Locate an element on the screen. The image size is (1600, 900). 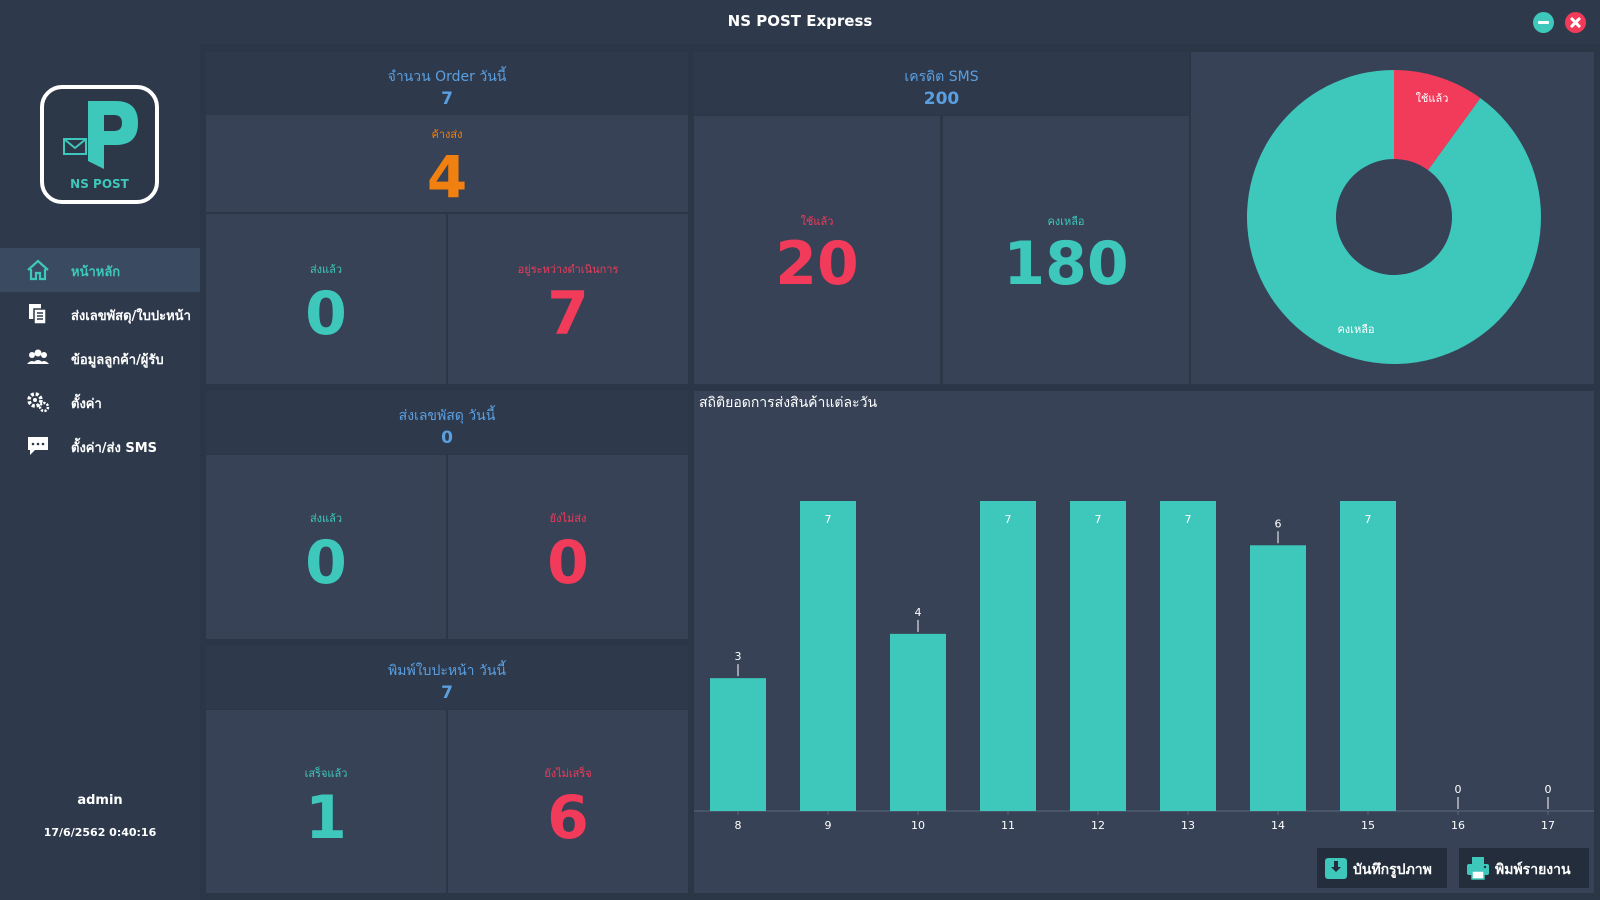
nav-item-tracking: ส่งเลขพัสดุ/ใบปะหน้า is located at coordinates (100, 314).